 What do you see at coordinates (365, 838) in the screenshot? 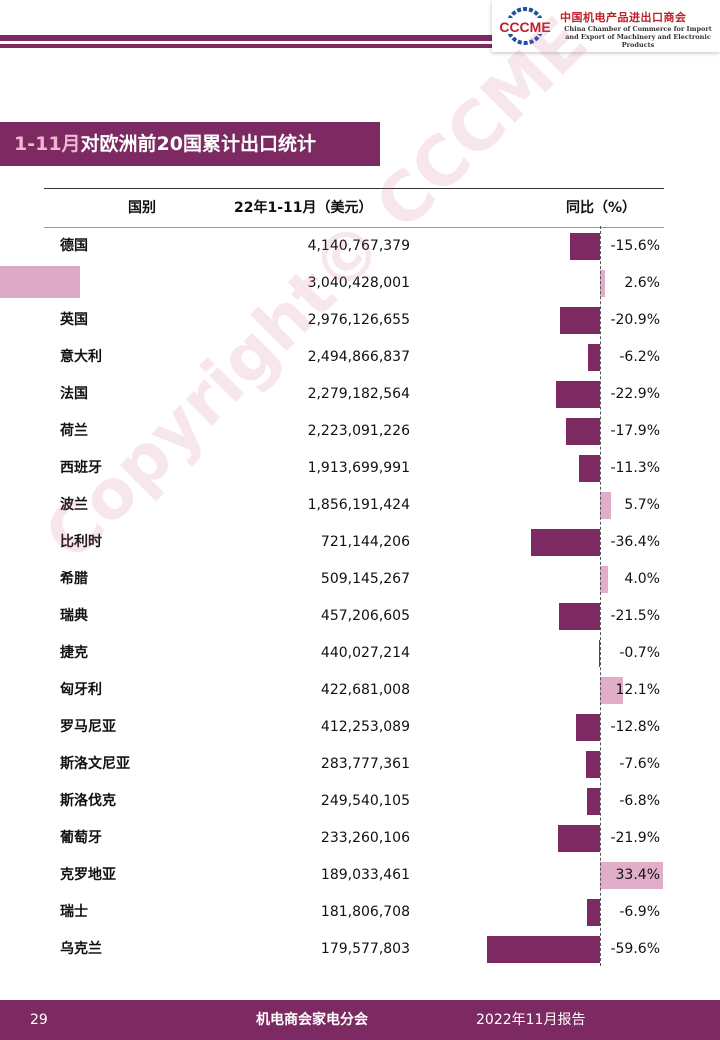
I see `export-value: 233,260,106` at bounding box center [365, 838].